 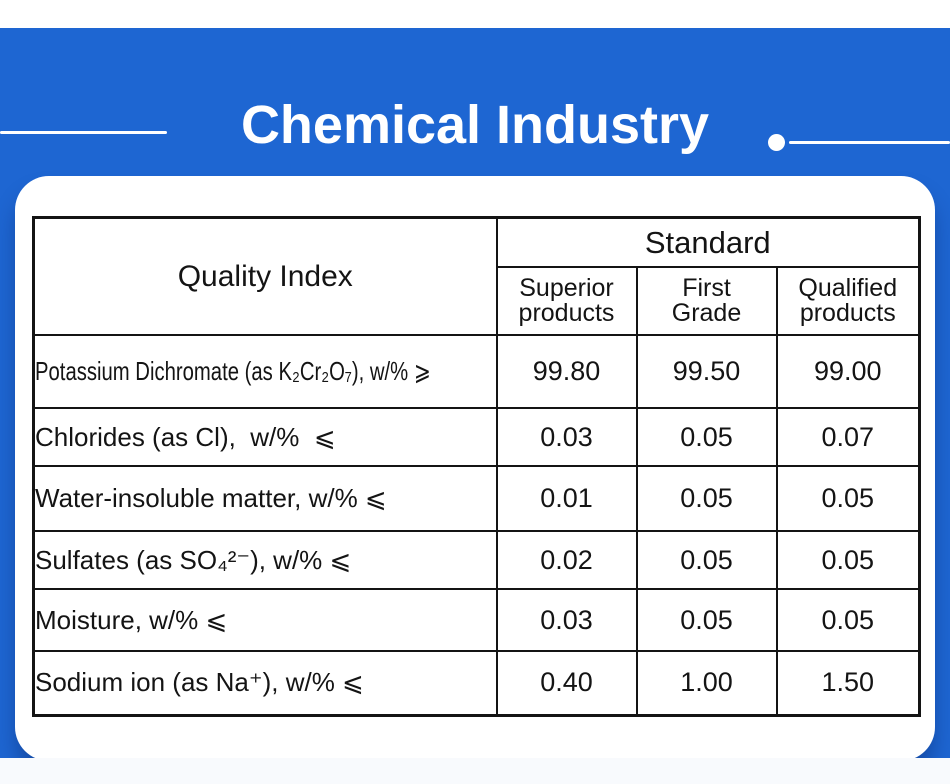 What do you see at coordinates (706, 288) in the screenshot?
I see `column-header-line: First` at bounding box center [706, 288].